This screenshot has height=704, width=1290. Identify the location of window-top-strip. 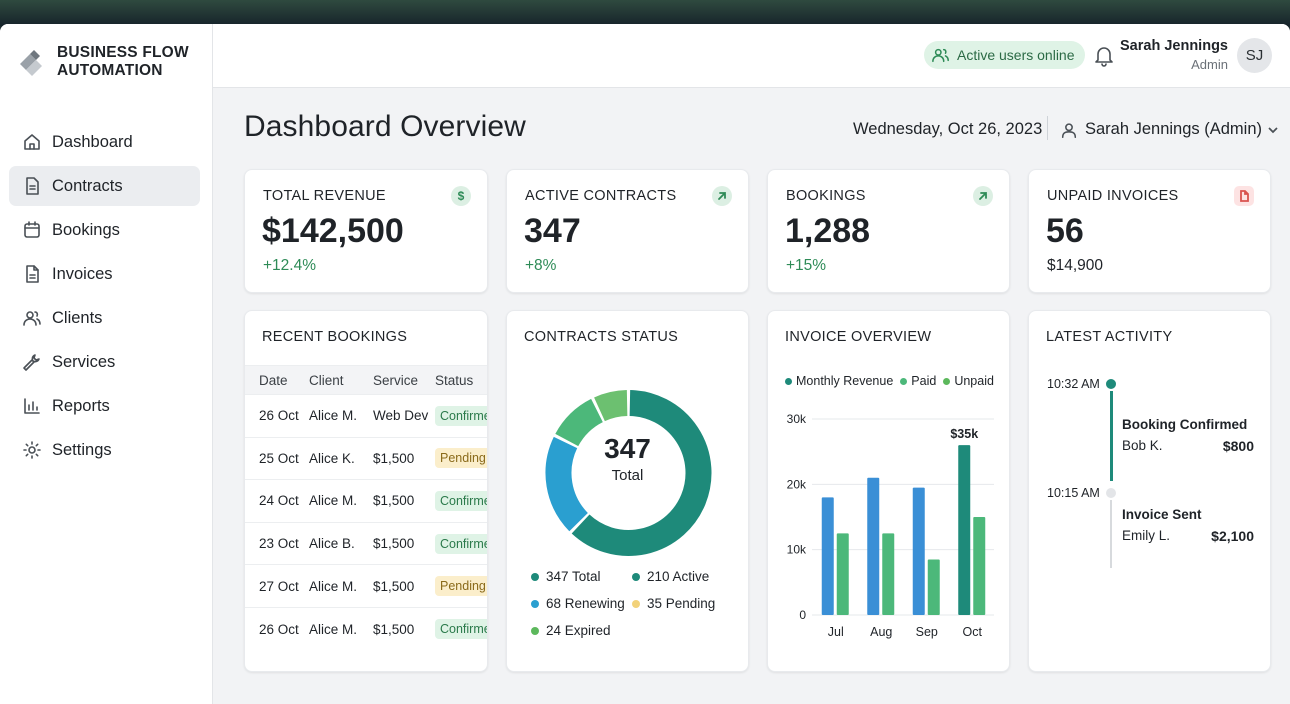
(645, 13).